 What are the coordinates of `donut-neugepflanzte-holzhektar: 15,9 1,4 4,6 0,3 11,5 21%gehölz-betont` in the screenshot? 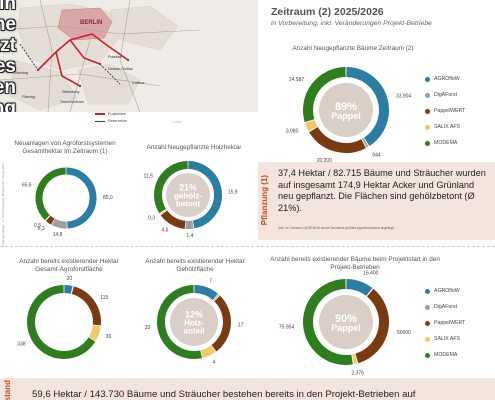 It's located at (190, 200).